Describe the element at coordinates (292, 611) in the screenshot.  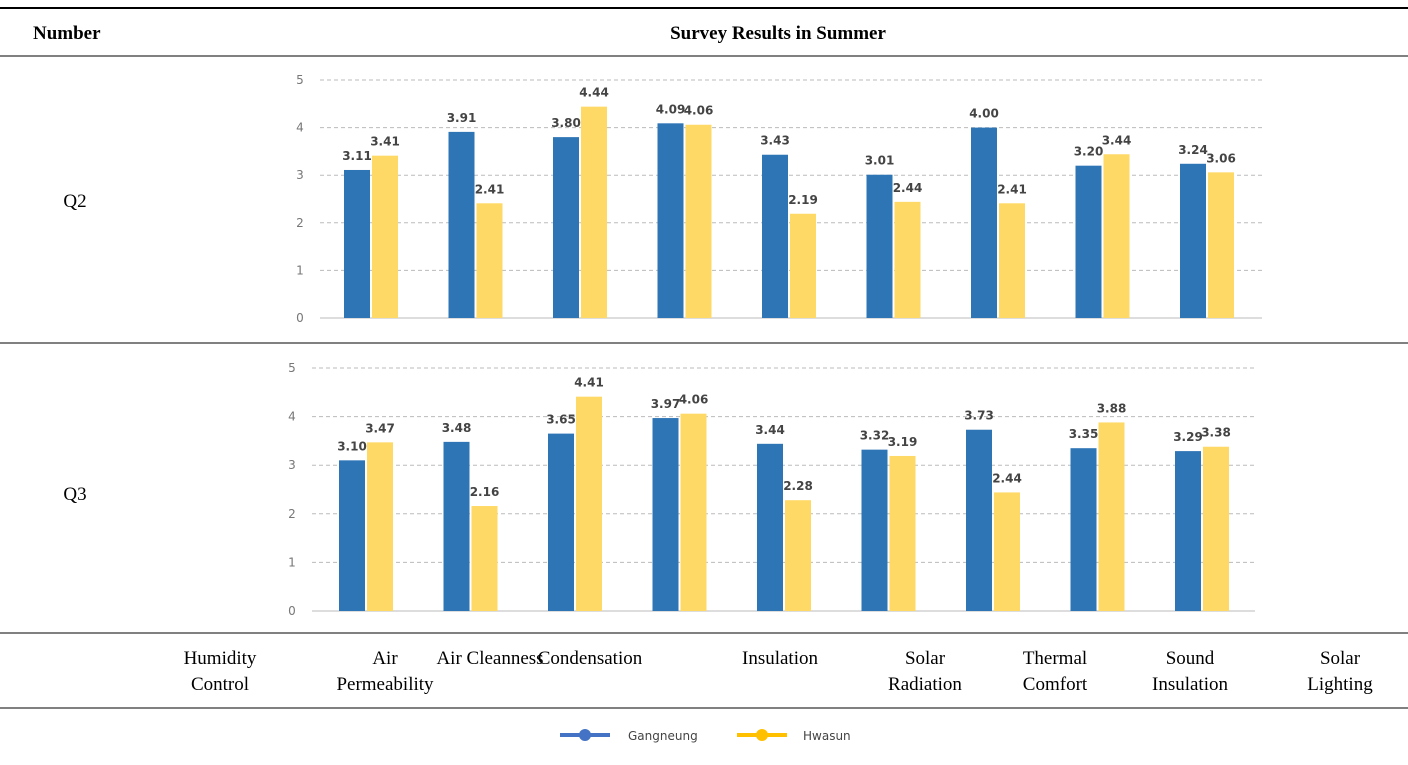
I see `y-tick-label: 0` at that location.